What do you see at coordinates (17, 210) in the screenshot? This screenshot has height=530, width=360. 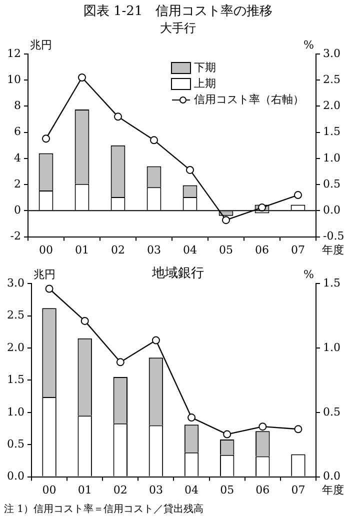 I see `y-tick-label: 0` at bounding box center [17, 210].